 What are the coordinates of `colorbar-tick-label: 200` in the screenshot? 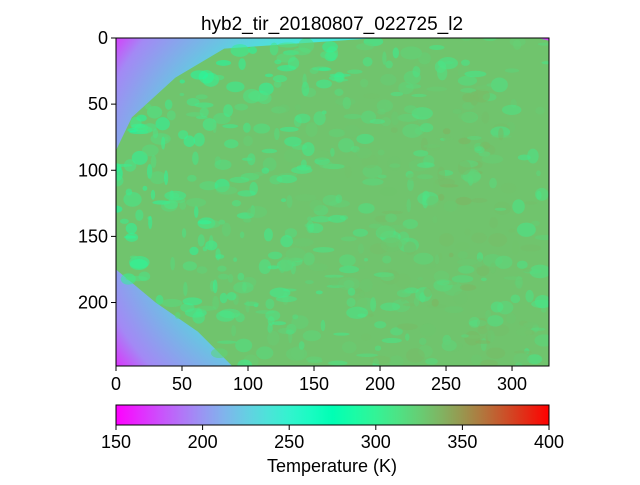 It's located at (203, 442).